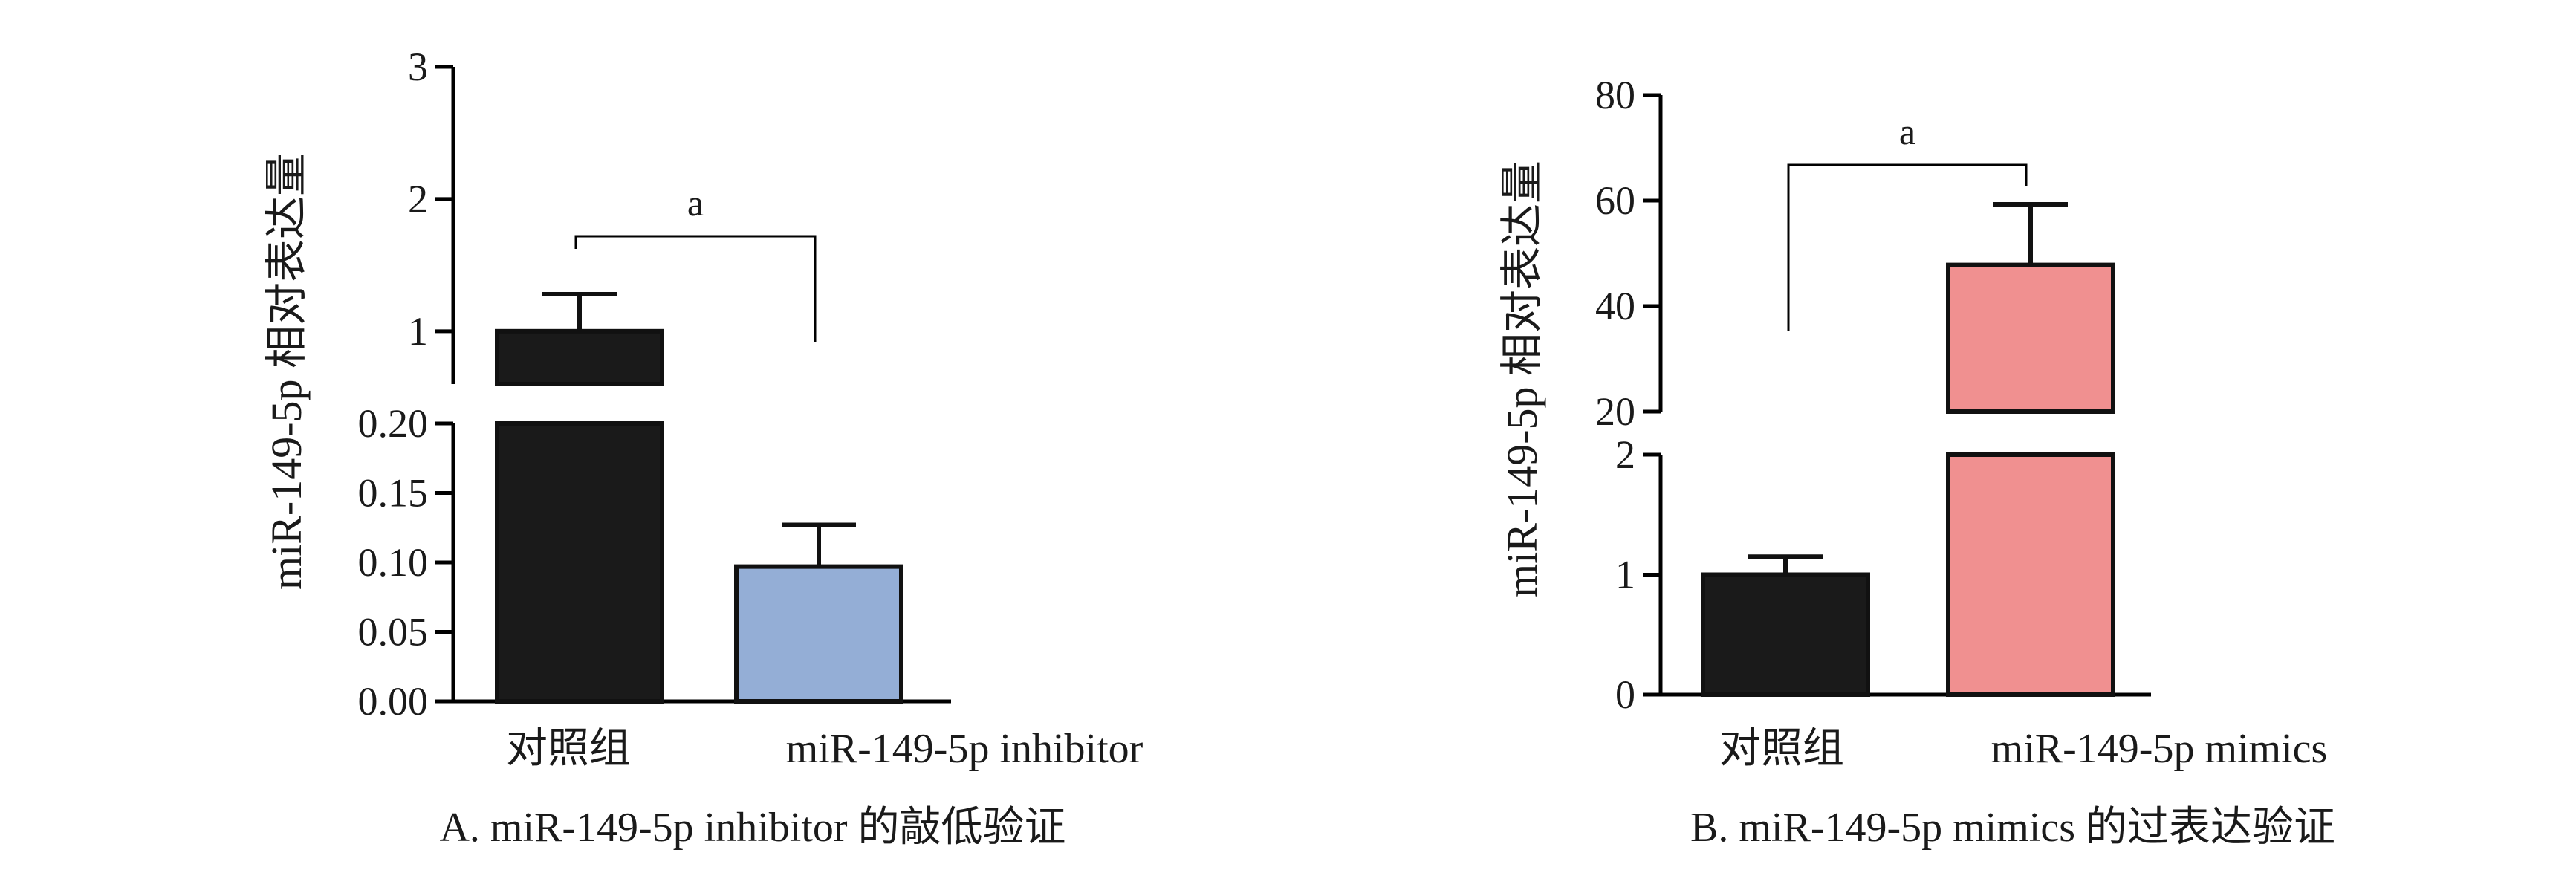 This screenshot has height=893, width=2576. What do you see at coordinates (418, 331) in the screenshot?
I see `panel-a-tick-label-upper: 1` at bounding box center [418, 331].